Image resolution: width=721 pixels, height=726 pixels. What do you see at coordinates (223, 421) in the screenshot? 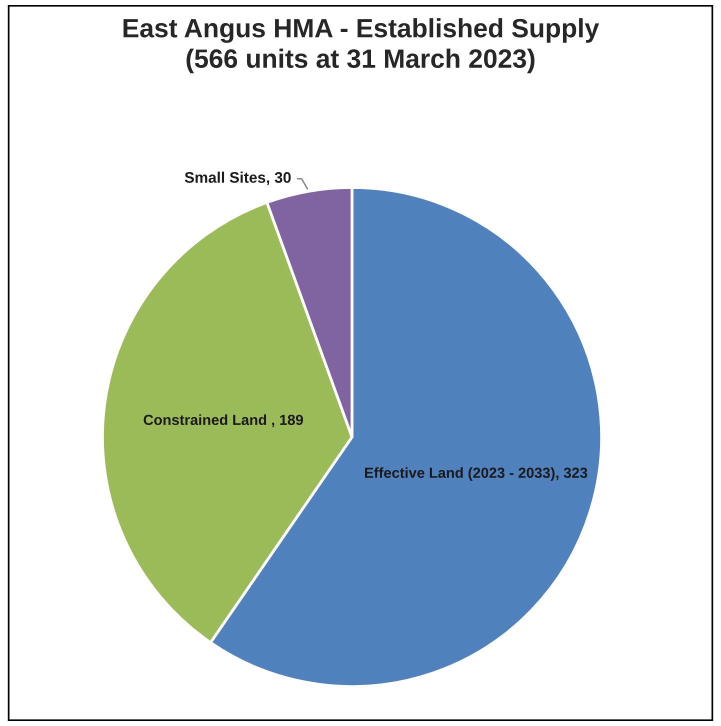
I see `slice-label: Constrained Land , 189` at bounding box center [223, 421].